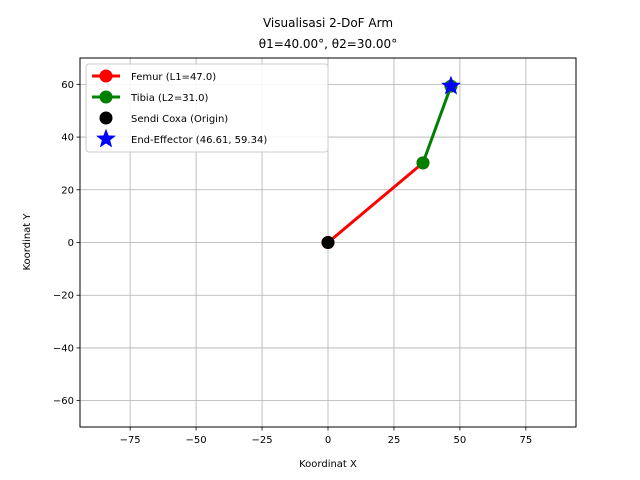 The height and width of the screenshot is (480, 640). Describe the element at coordinates (130, 440) in the screenshot. I see `x-tick-label: −75` at that location.